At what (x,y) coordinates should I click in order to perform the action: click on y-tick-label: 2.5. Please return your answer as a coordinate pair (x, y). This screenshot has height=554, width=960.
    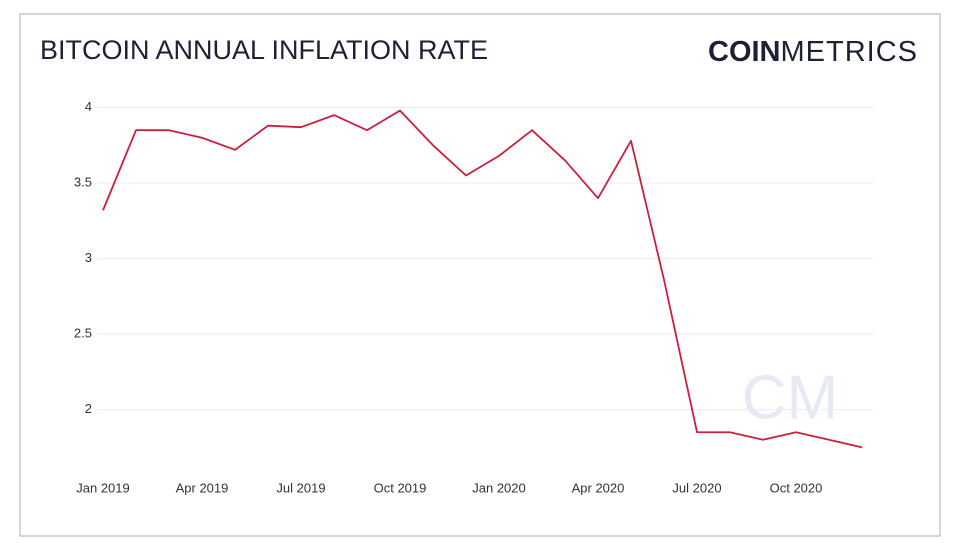
    Looking at the image, I should click on (83, 333).